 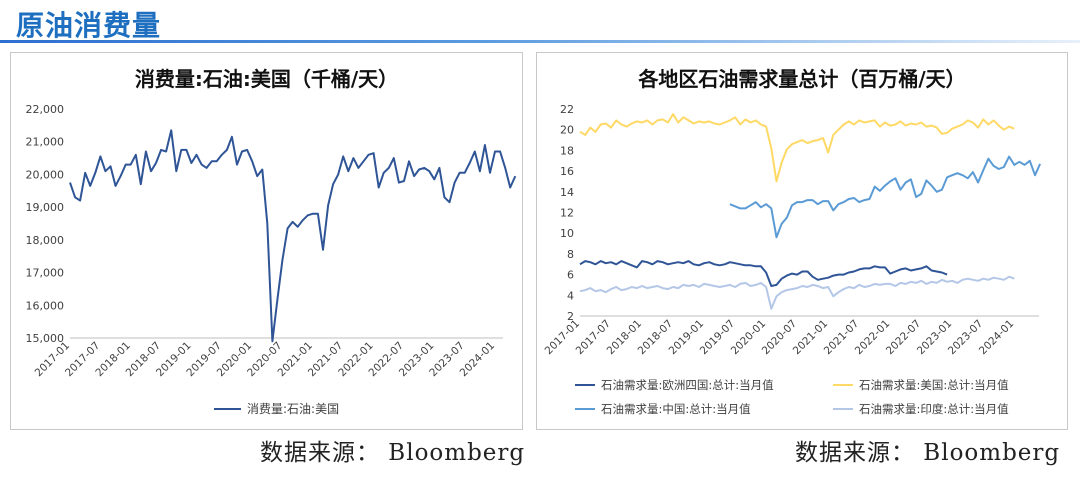 What do you see at coordinates (45, 174) in the screenshot?
I see `y-tick-label: 20,000` at bounding box center [45, 174].